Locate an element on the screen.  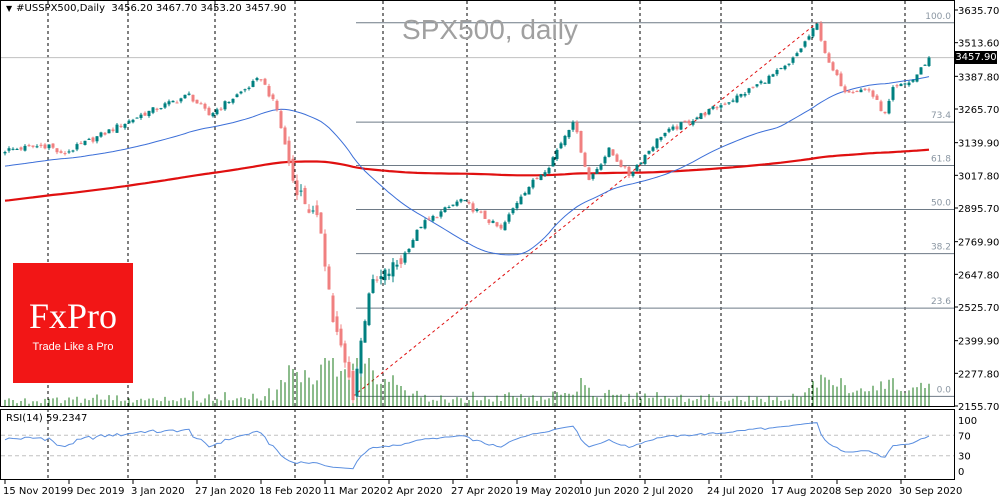
y-tick-label: 3139.90 is located at coordinates (978, 144).